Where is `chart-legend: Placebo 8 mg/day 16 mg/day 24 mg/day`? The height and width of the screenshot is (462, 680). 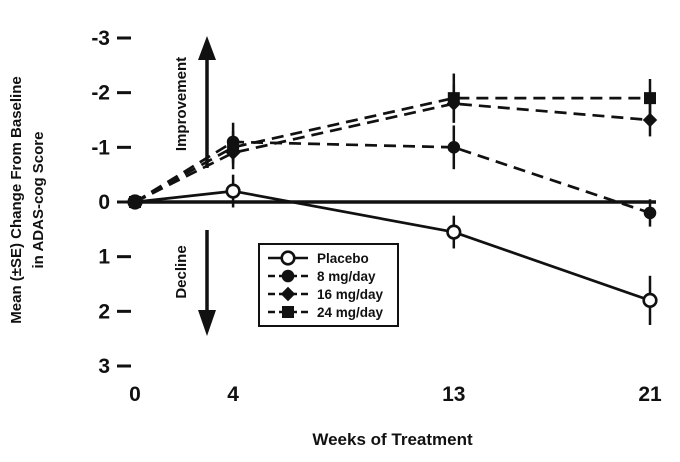
chart-legend: Placebo 8 mg/day 16 mg/day 24 mg/day is located at coordinates (329, 285).